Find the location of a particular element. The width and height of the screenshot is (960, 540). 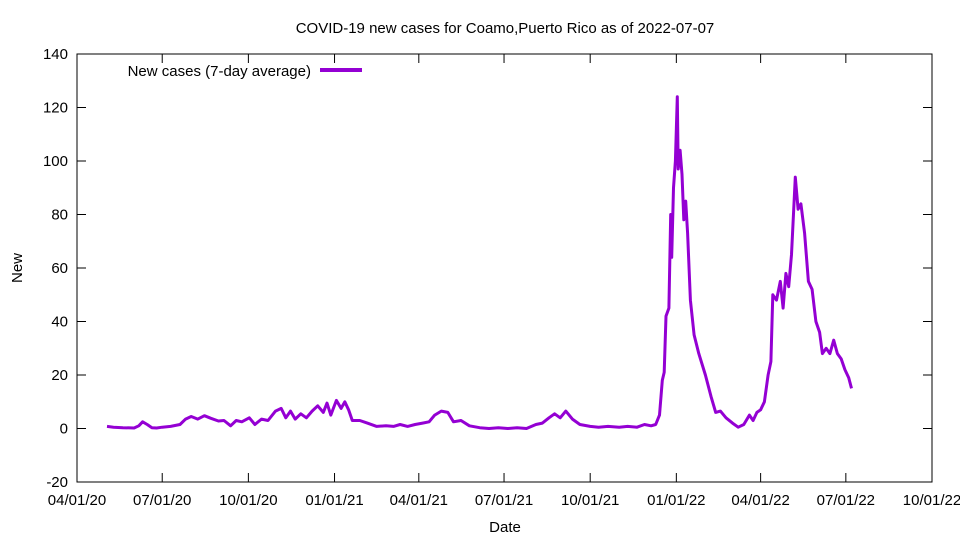

x-tick-label: 04/01/22 is located at coordinates (760, 500).